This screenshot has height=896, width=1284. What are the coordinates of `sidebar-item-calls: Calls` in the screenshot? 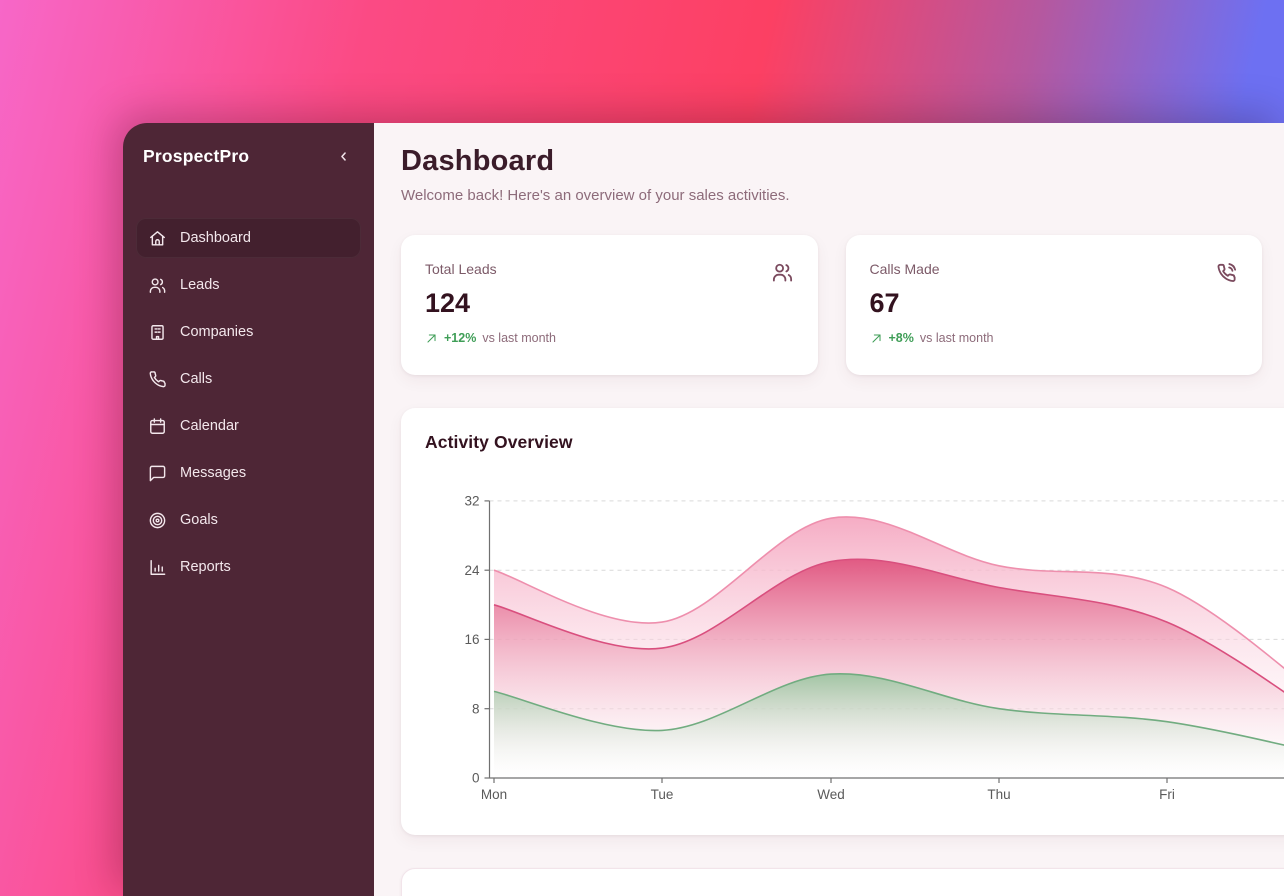 It's located at (248, 379).